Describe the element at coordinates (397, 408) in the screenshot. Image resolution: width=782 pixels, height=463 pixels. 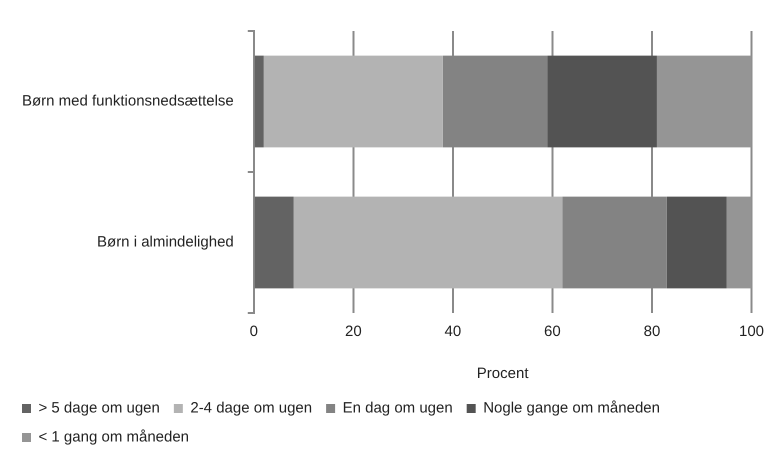
I see `legend-label: En dag om ugen` at that location.